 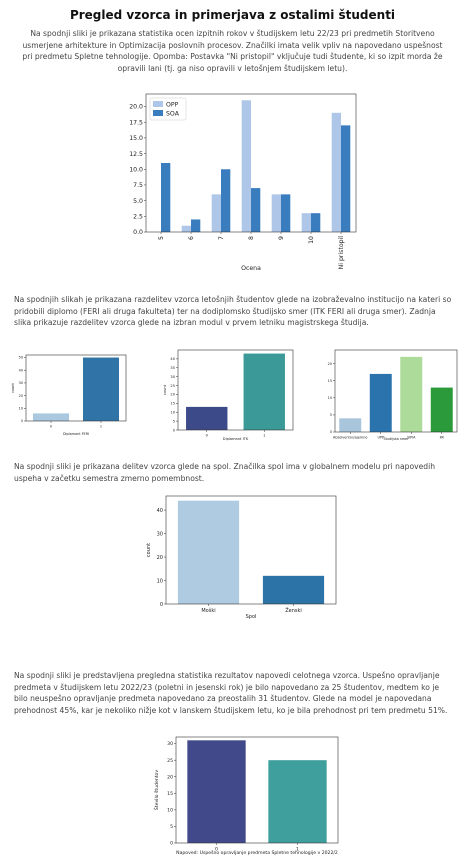 I want to click on y-tick-label: 10.0, so click(x=136, y=169).